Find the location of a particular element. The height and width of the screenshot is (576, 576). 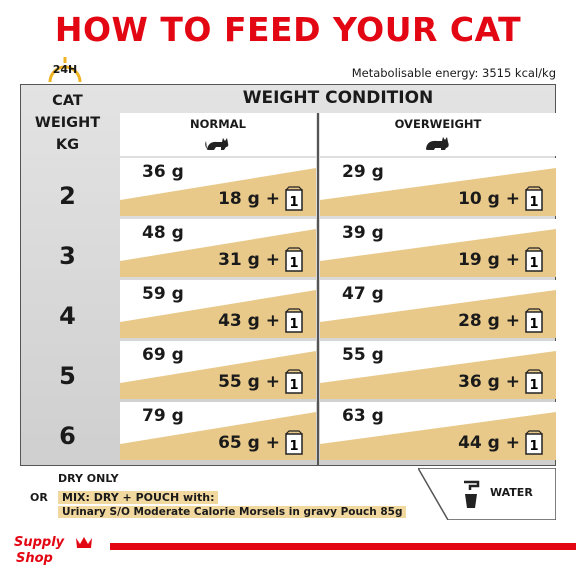

feeding-cell: 55 g 36 g + 1 is located at coordinates (438, 370).